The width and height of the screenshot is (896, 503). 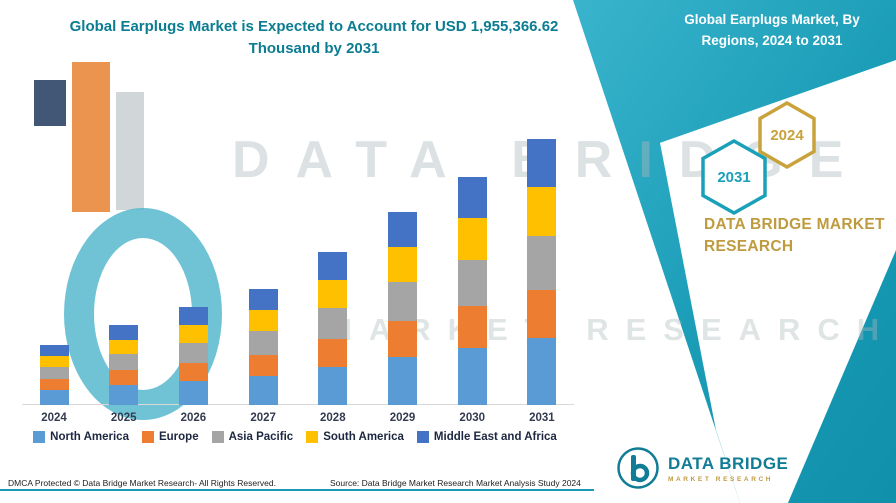 I want to click on bar-slot-2026: 2026, so click(x=193, y=258).